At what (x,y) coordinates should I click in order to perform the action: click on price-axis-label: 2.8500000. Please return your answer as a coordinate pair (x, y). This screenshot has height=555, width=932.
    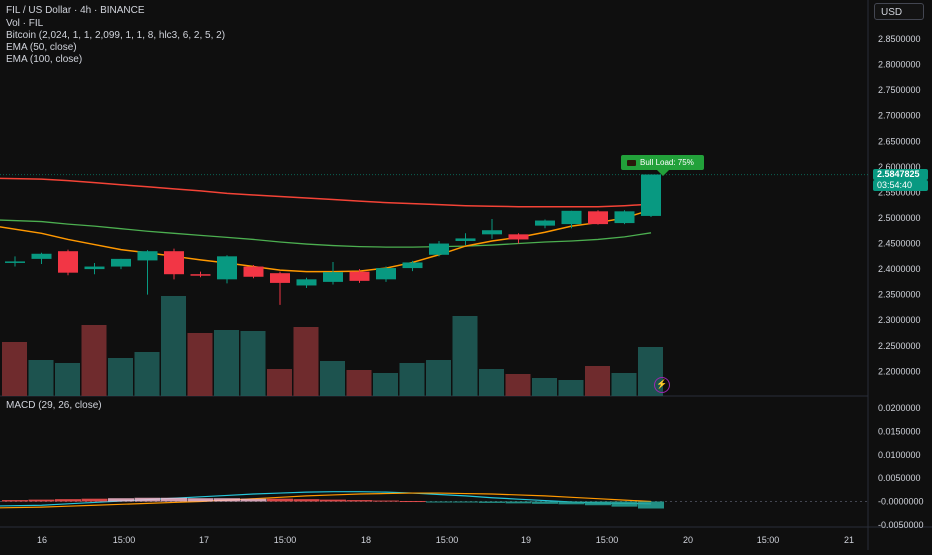
    Looking at the image, I should click on (899, 39).